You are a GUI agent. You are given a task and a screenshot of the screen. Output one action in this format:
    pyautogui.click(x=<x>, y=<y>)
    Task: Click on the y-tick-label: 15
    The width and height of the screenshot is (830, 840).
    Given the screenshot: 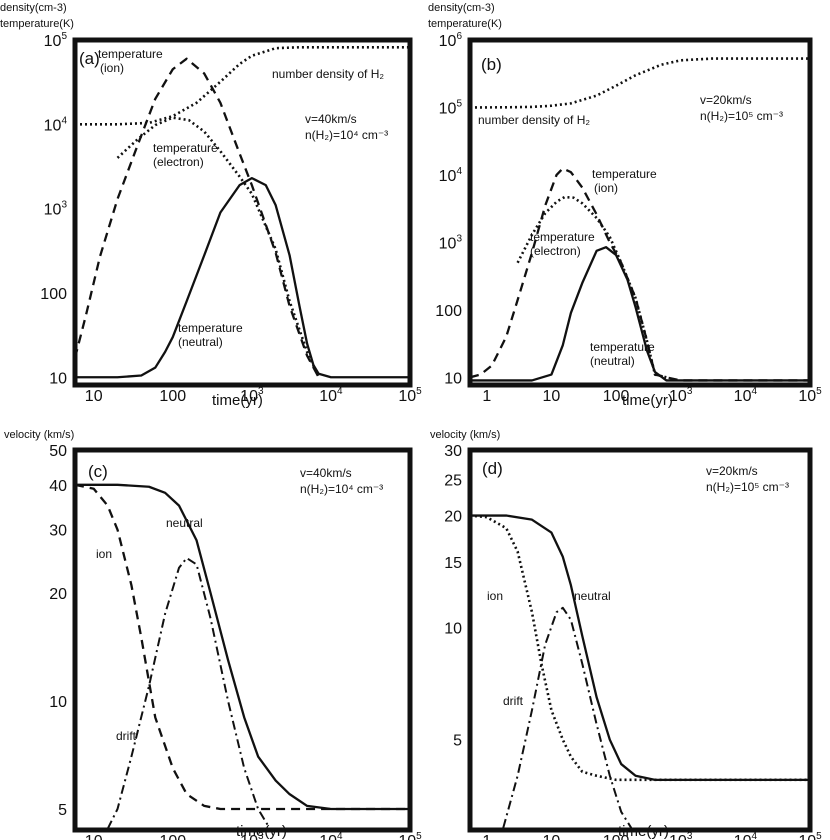 What is the action you would take?
    pyautogui.click(x=453, y=563)
    